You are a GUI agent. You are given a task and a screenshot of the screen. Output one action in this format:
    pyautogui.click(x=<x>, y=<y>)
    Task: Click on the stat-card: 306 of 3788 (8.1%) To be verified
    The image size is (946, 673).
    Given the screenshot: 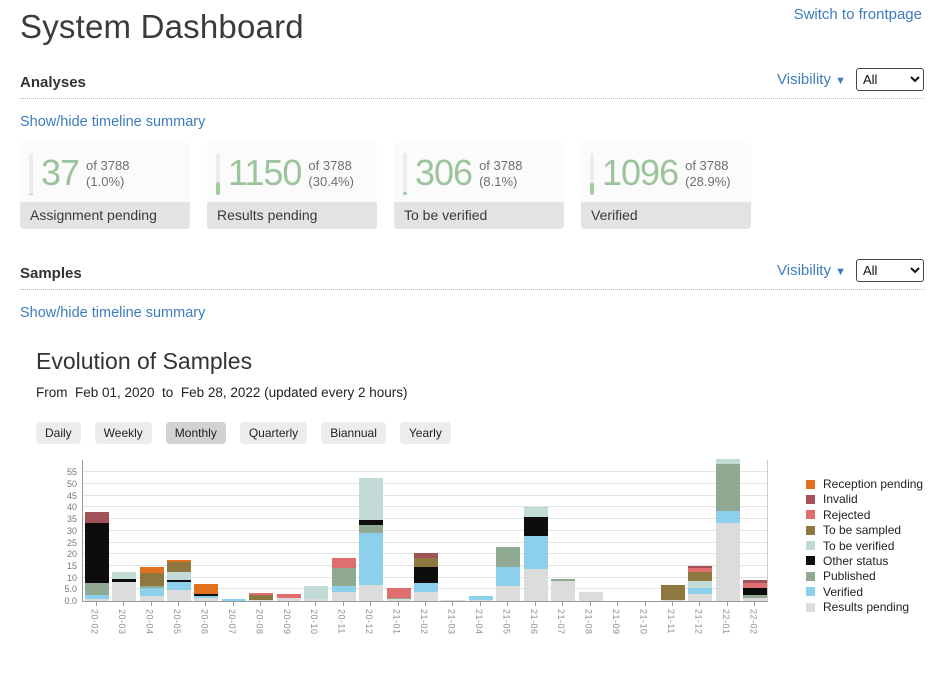 What is the action you would take?
    pyautogui.click(x=479, y=185)
    